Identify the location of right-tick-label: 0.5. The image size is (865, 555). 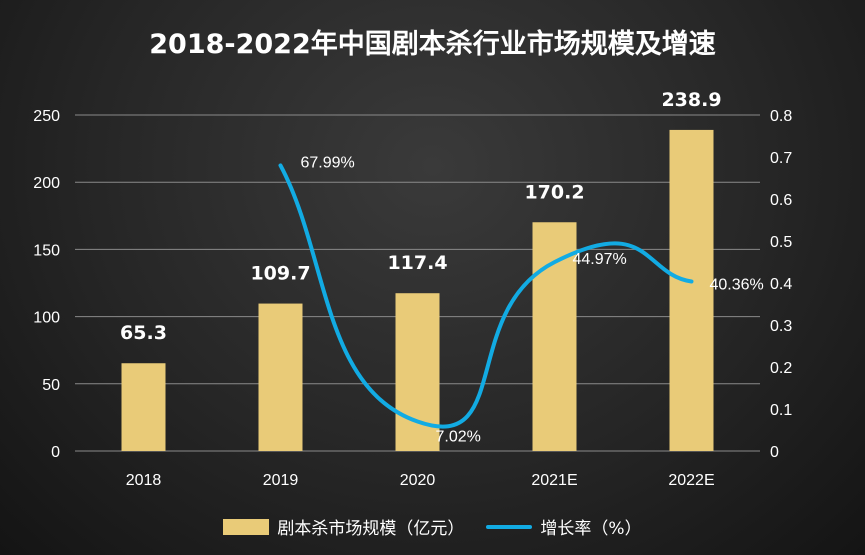
(781, 242).